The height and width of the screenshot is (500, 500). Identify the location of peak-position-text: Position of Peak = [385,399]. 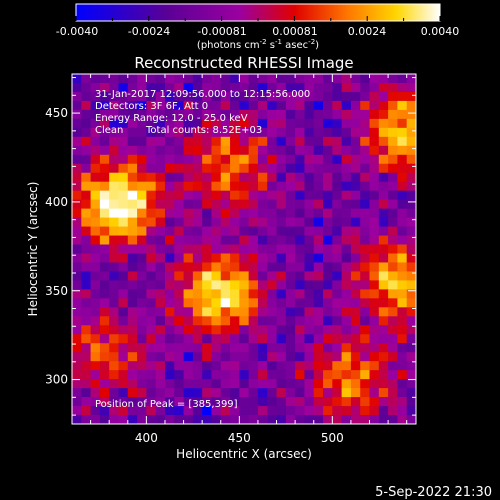
(166, 404).